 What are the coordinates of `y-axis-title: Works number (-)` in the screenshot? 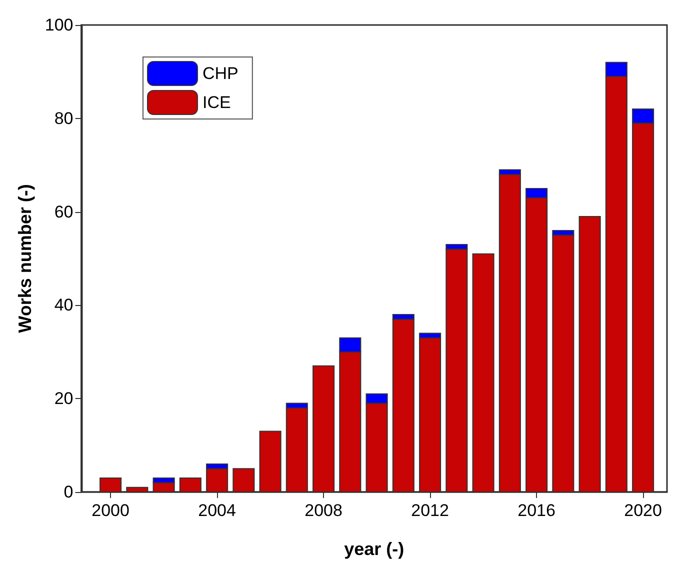 It's located at (25, 258).